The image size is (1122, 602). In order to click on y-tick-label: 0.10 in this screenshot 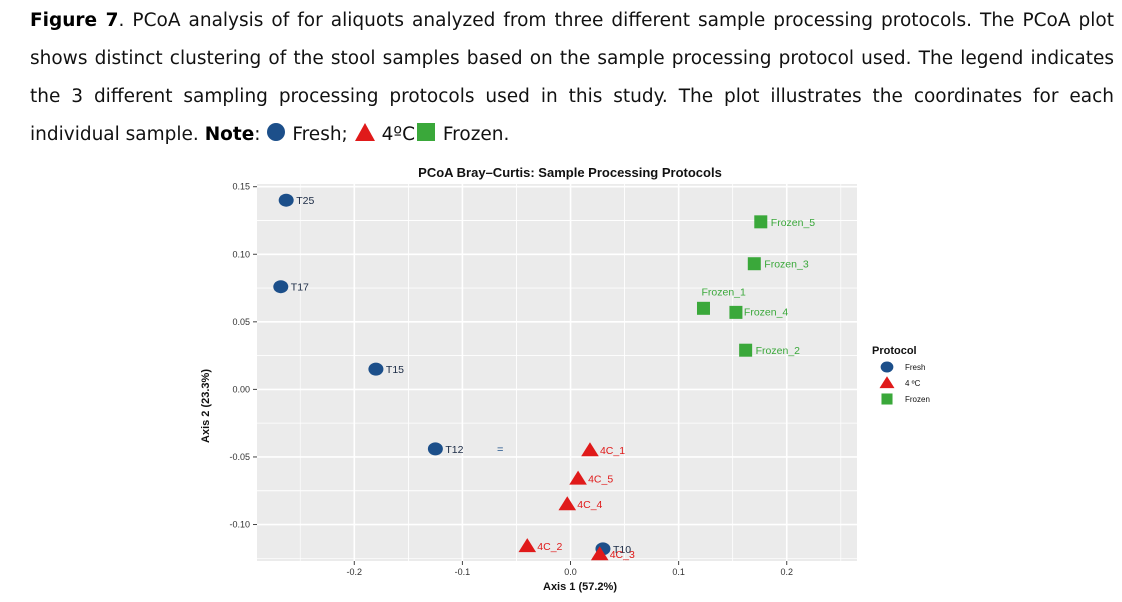, I will do `click(241, 254)`.